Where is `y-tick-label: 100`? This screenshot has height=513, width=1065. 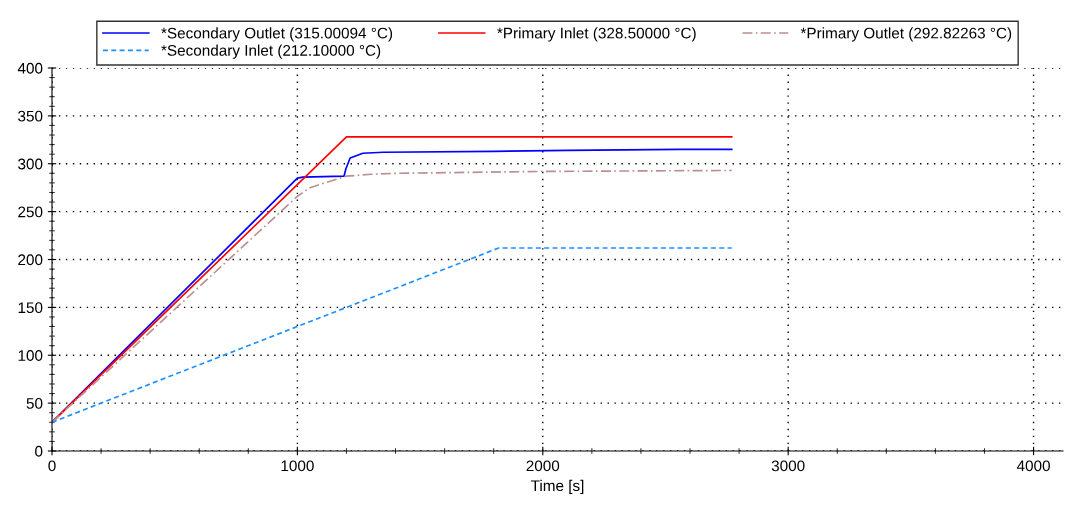 y-tick-label: 100 is located at coordinates (30, 355).